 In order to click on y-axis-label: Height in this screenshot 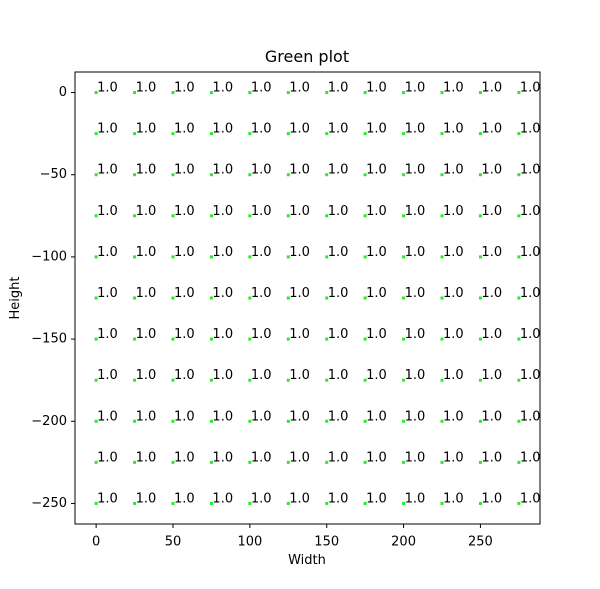, I will do `click(15, 298)`.